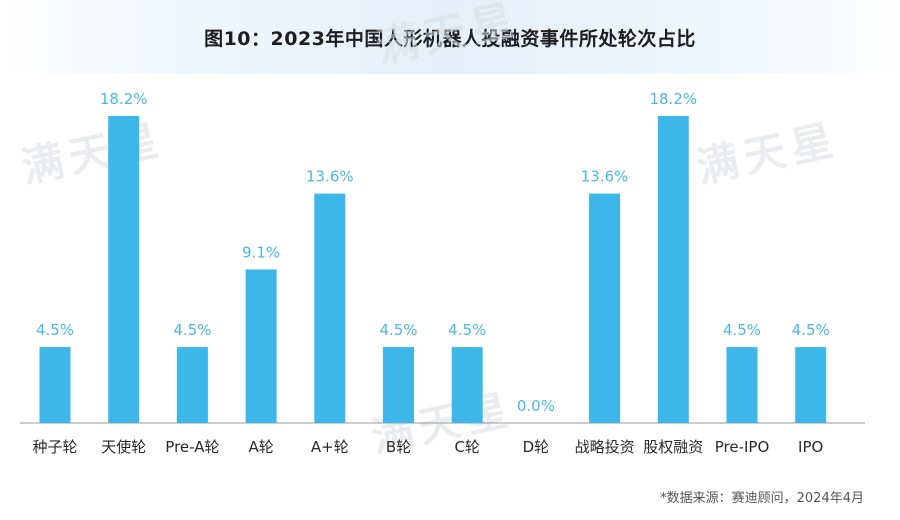 Image resolution: width=900 pixels, height=520 pixels. What do you see at coordinates (330, 177) in the screenshot?
I see `value-label-4: 13.6%` at bounding box center [330, 177].